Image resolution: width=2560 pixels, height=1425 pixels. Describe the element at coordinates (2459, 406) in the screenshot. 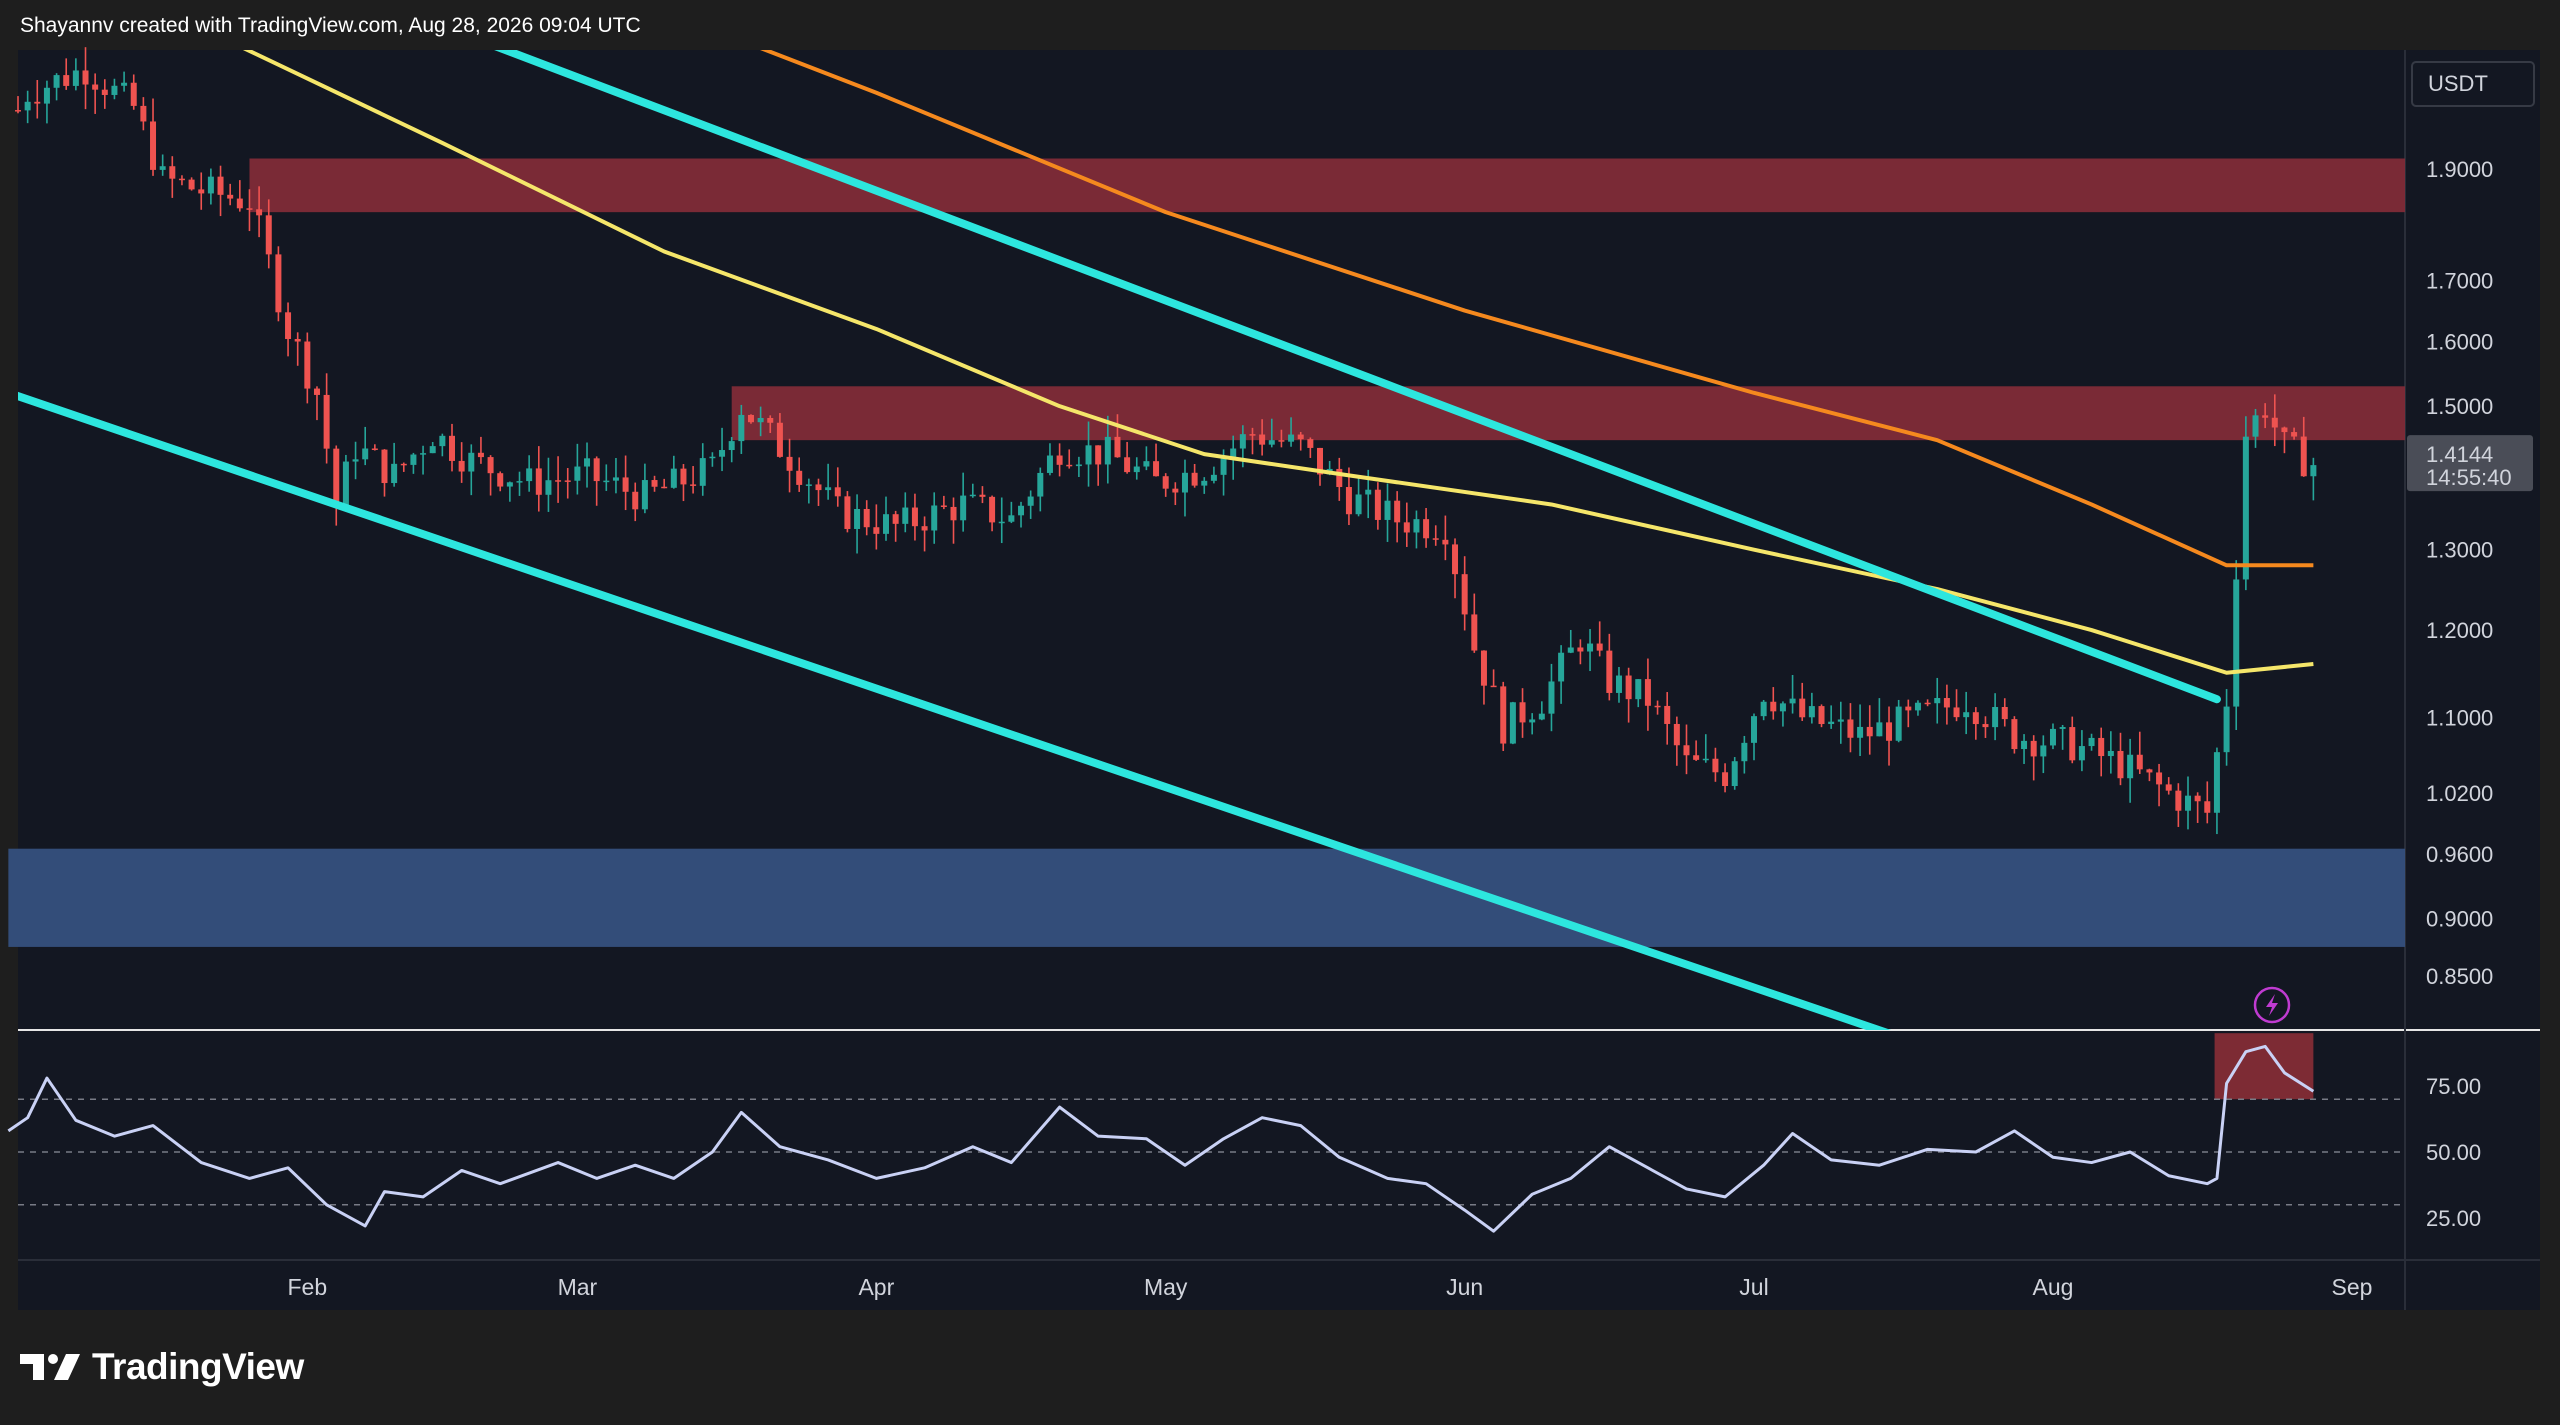

I see `price-tick-label: 1.5000` at that location.